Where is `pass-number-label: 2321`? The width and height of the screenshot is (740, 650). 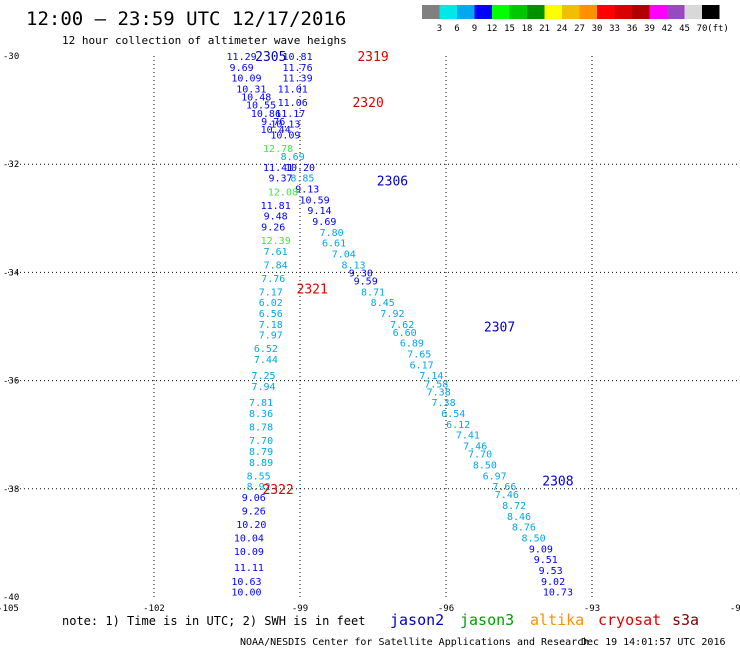
pass-number-label: 2321 is located at coordinates (312, 290).